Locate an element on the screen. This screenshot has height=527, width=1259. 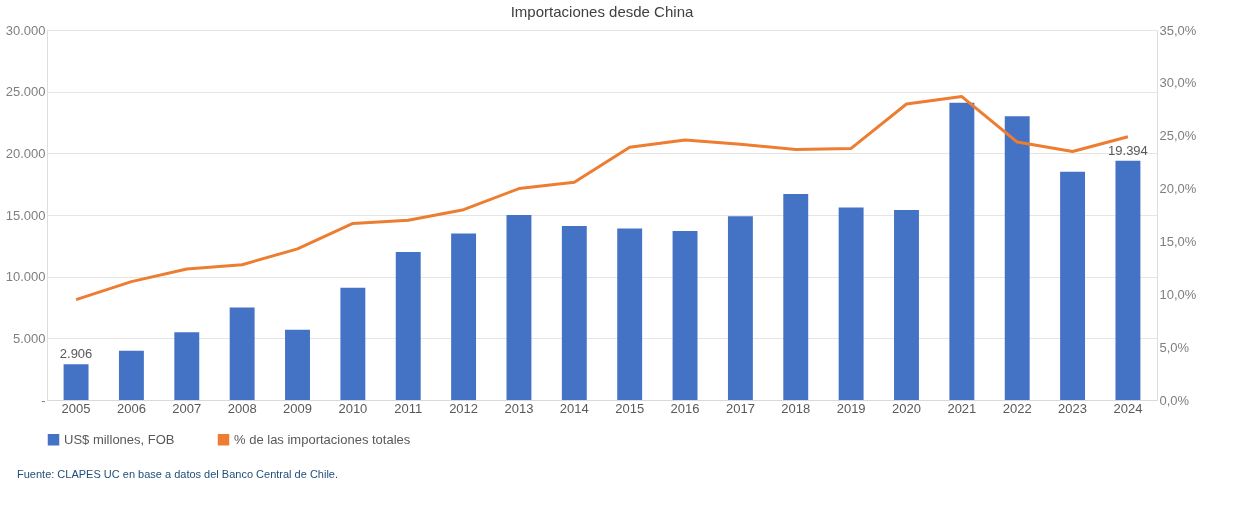
x-tick-label: 2023 is located at coordinates (1073, 408).